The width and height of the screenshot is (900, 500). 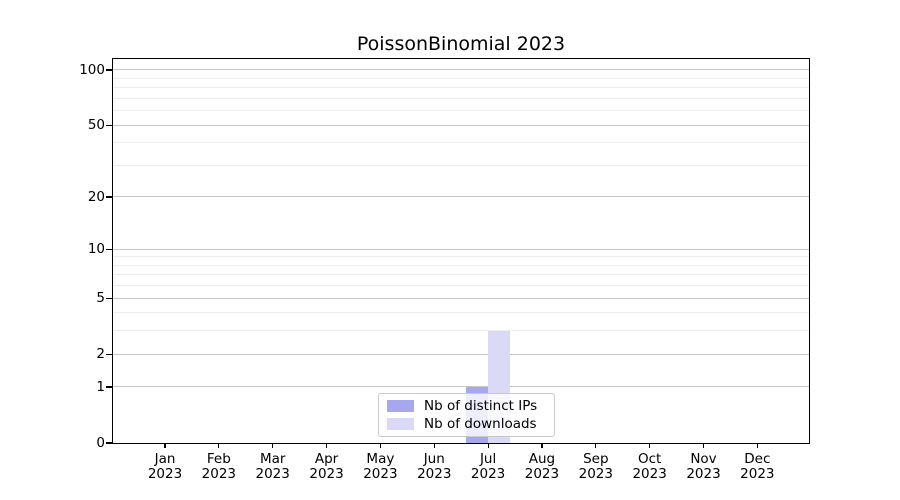 What do you see at coordinates (272, 459) in the screenshot?
I see `x-tick-label-month: Mar` at bounding box center [272, 459].